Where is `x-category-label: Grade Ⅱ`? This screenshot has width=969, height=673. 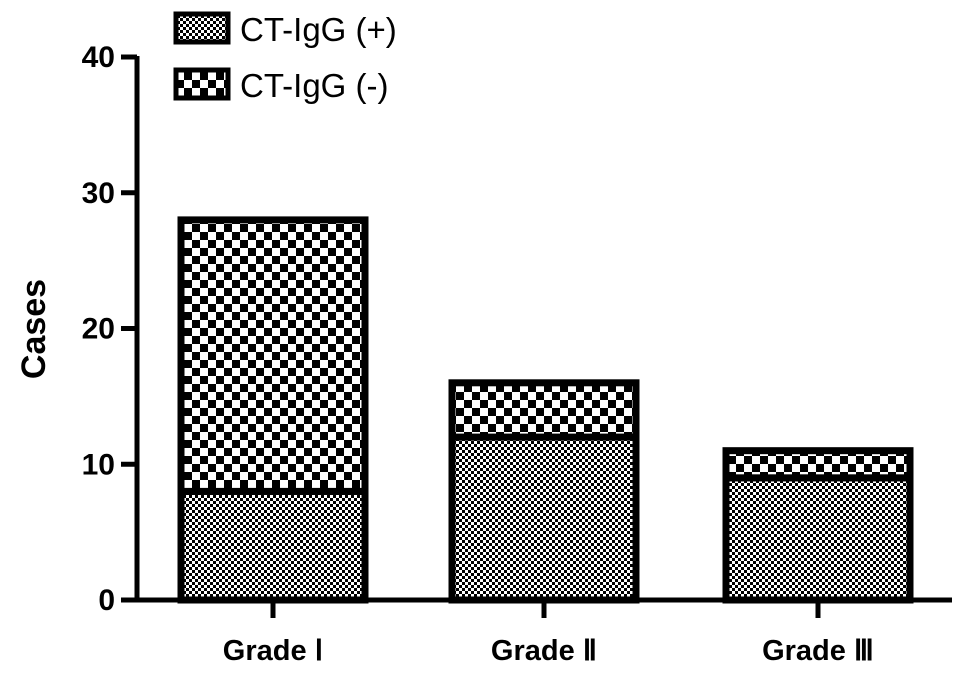 x-category-label: Grade Ⅱ is located at coordinates (544, 651).